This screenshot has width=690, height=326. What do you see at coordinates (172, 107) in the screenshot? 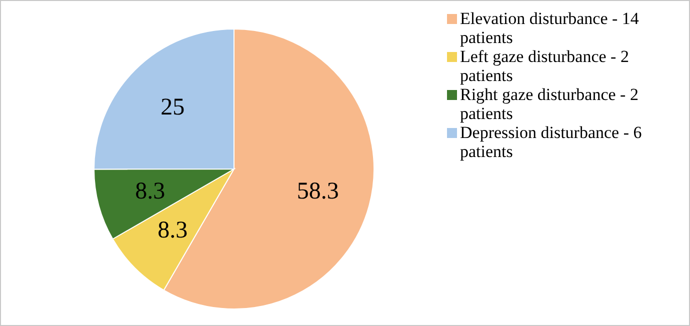
I see `data-label: 25` at bounding box center [172, 107].